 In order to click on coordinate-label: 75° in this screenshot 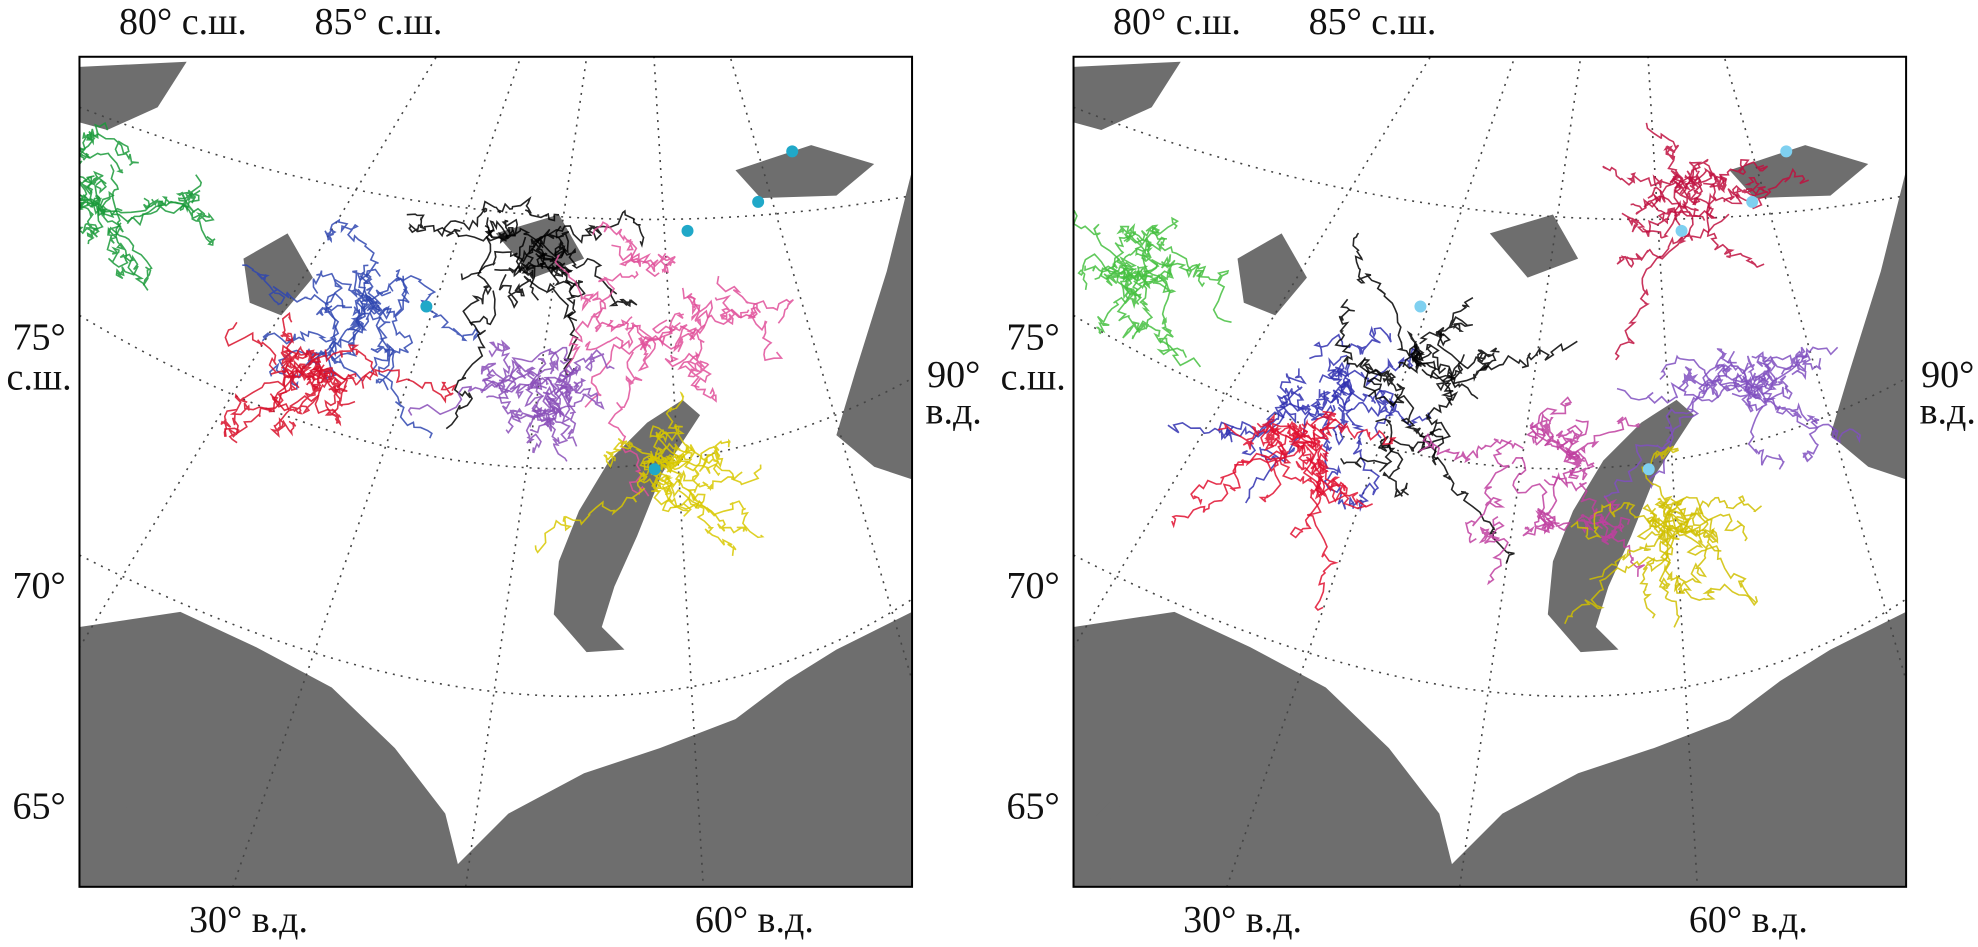, I will do `click(1033, 337)`.